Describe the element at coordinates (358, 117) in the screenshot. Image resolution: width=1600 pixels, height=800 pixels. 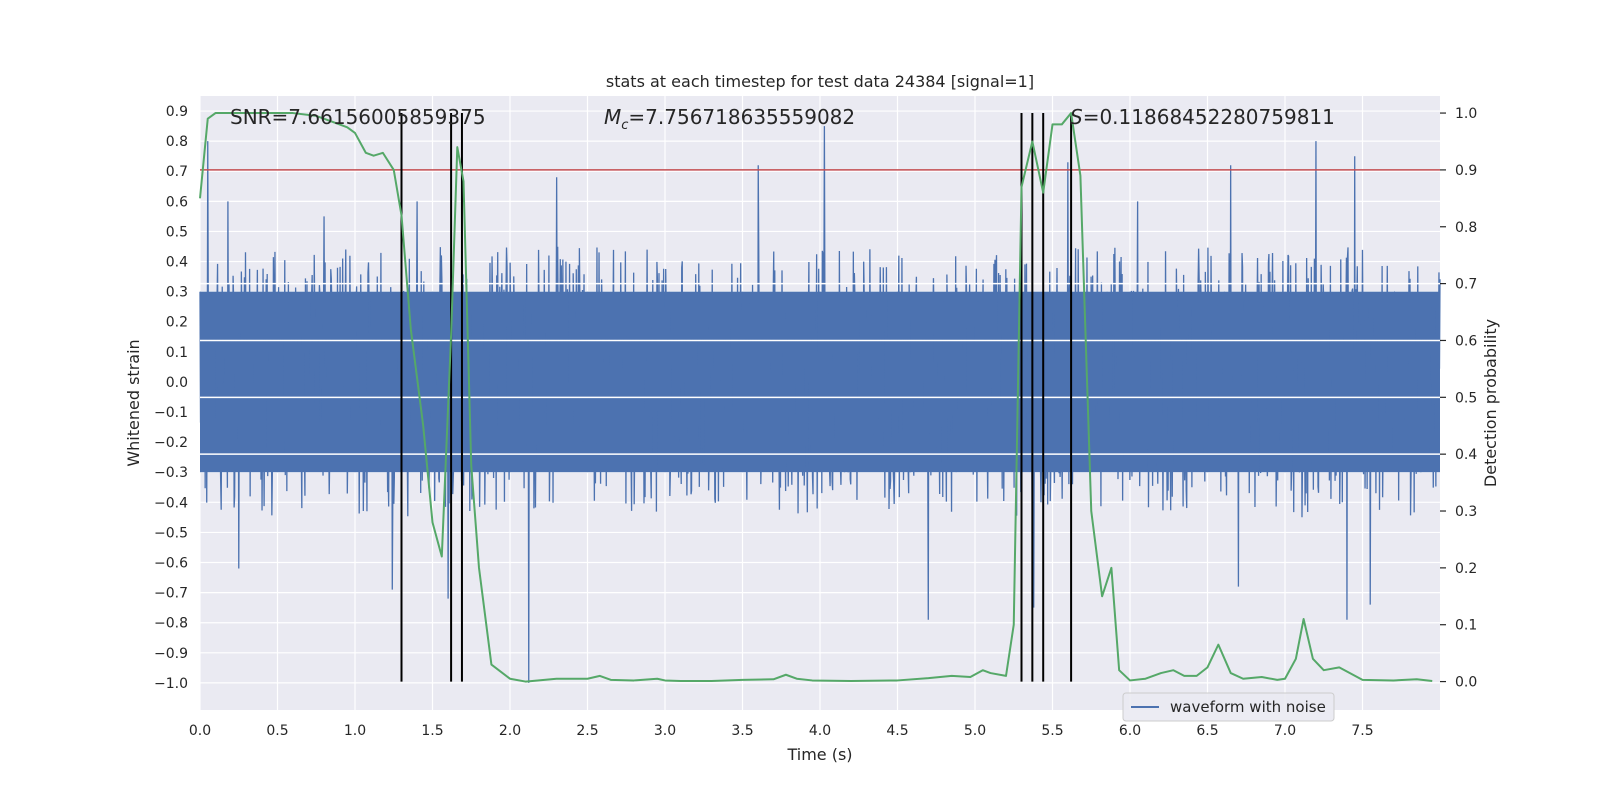
I see `snr-annotation: SNR=7.66156005859375` at that location.